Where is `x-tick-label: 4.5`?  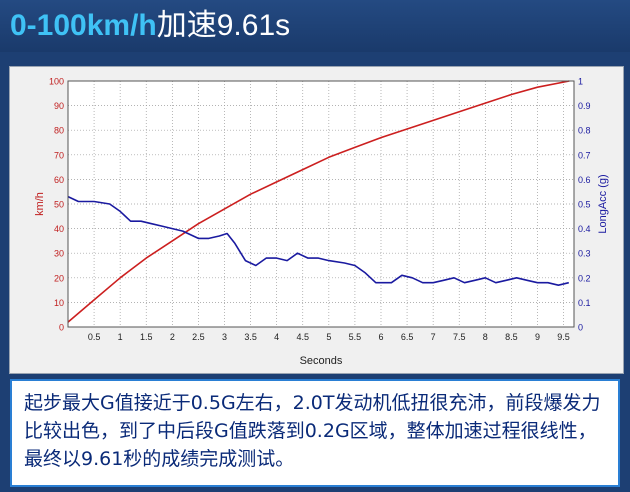 x-tick-label: 4.5 is located at coordinates (302, 337).